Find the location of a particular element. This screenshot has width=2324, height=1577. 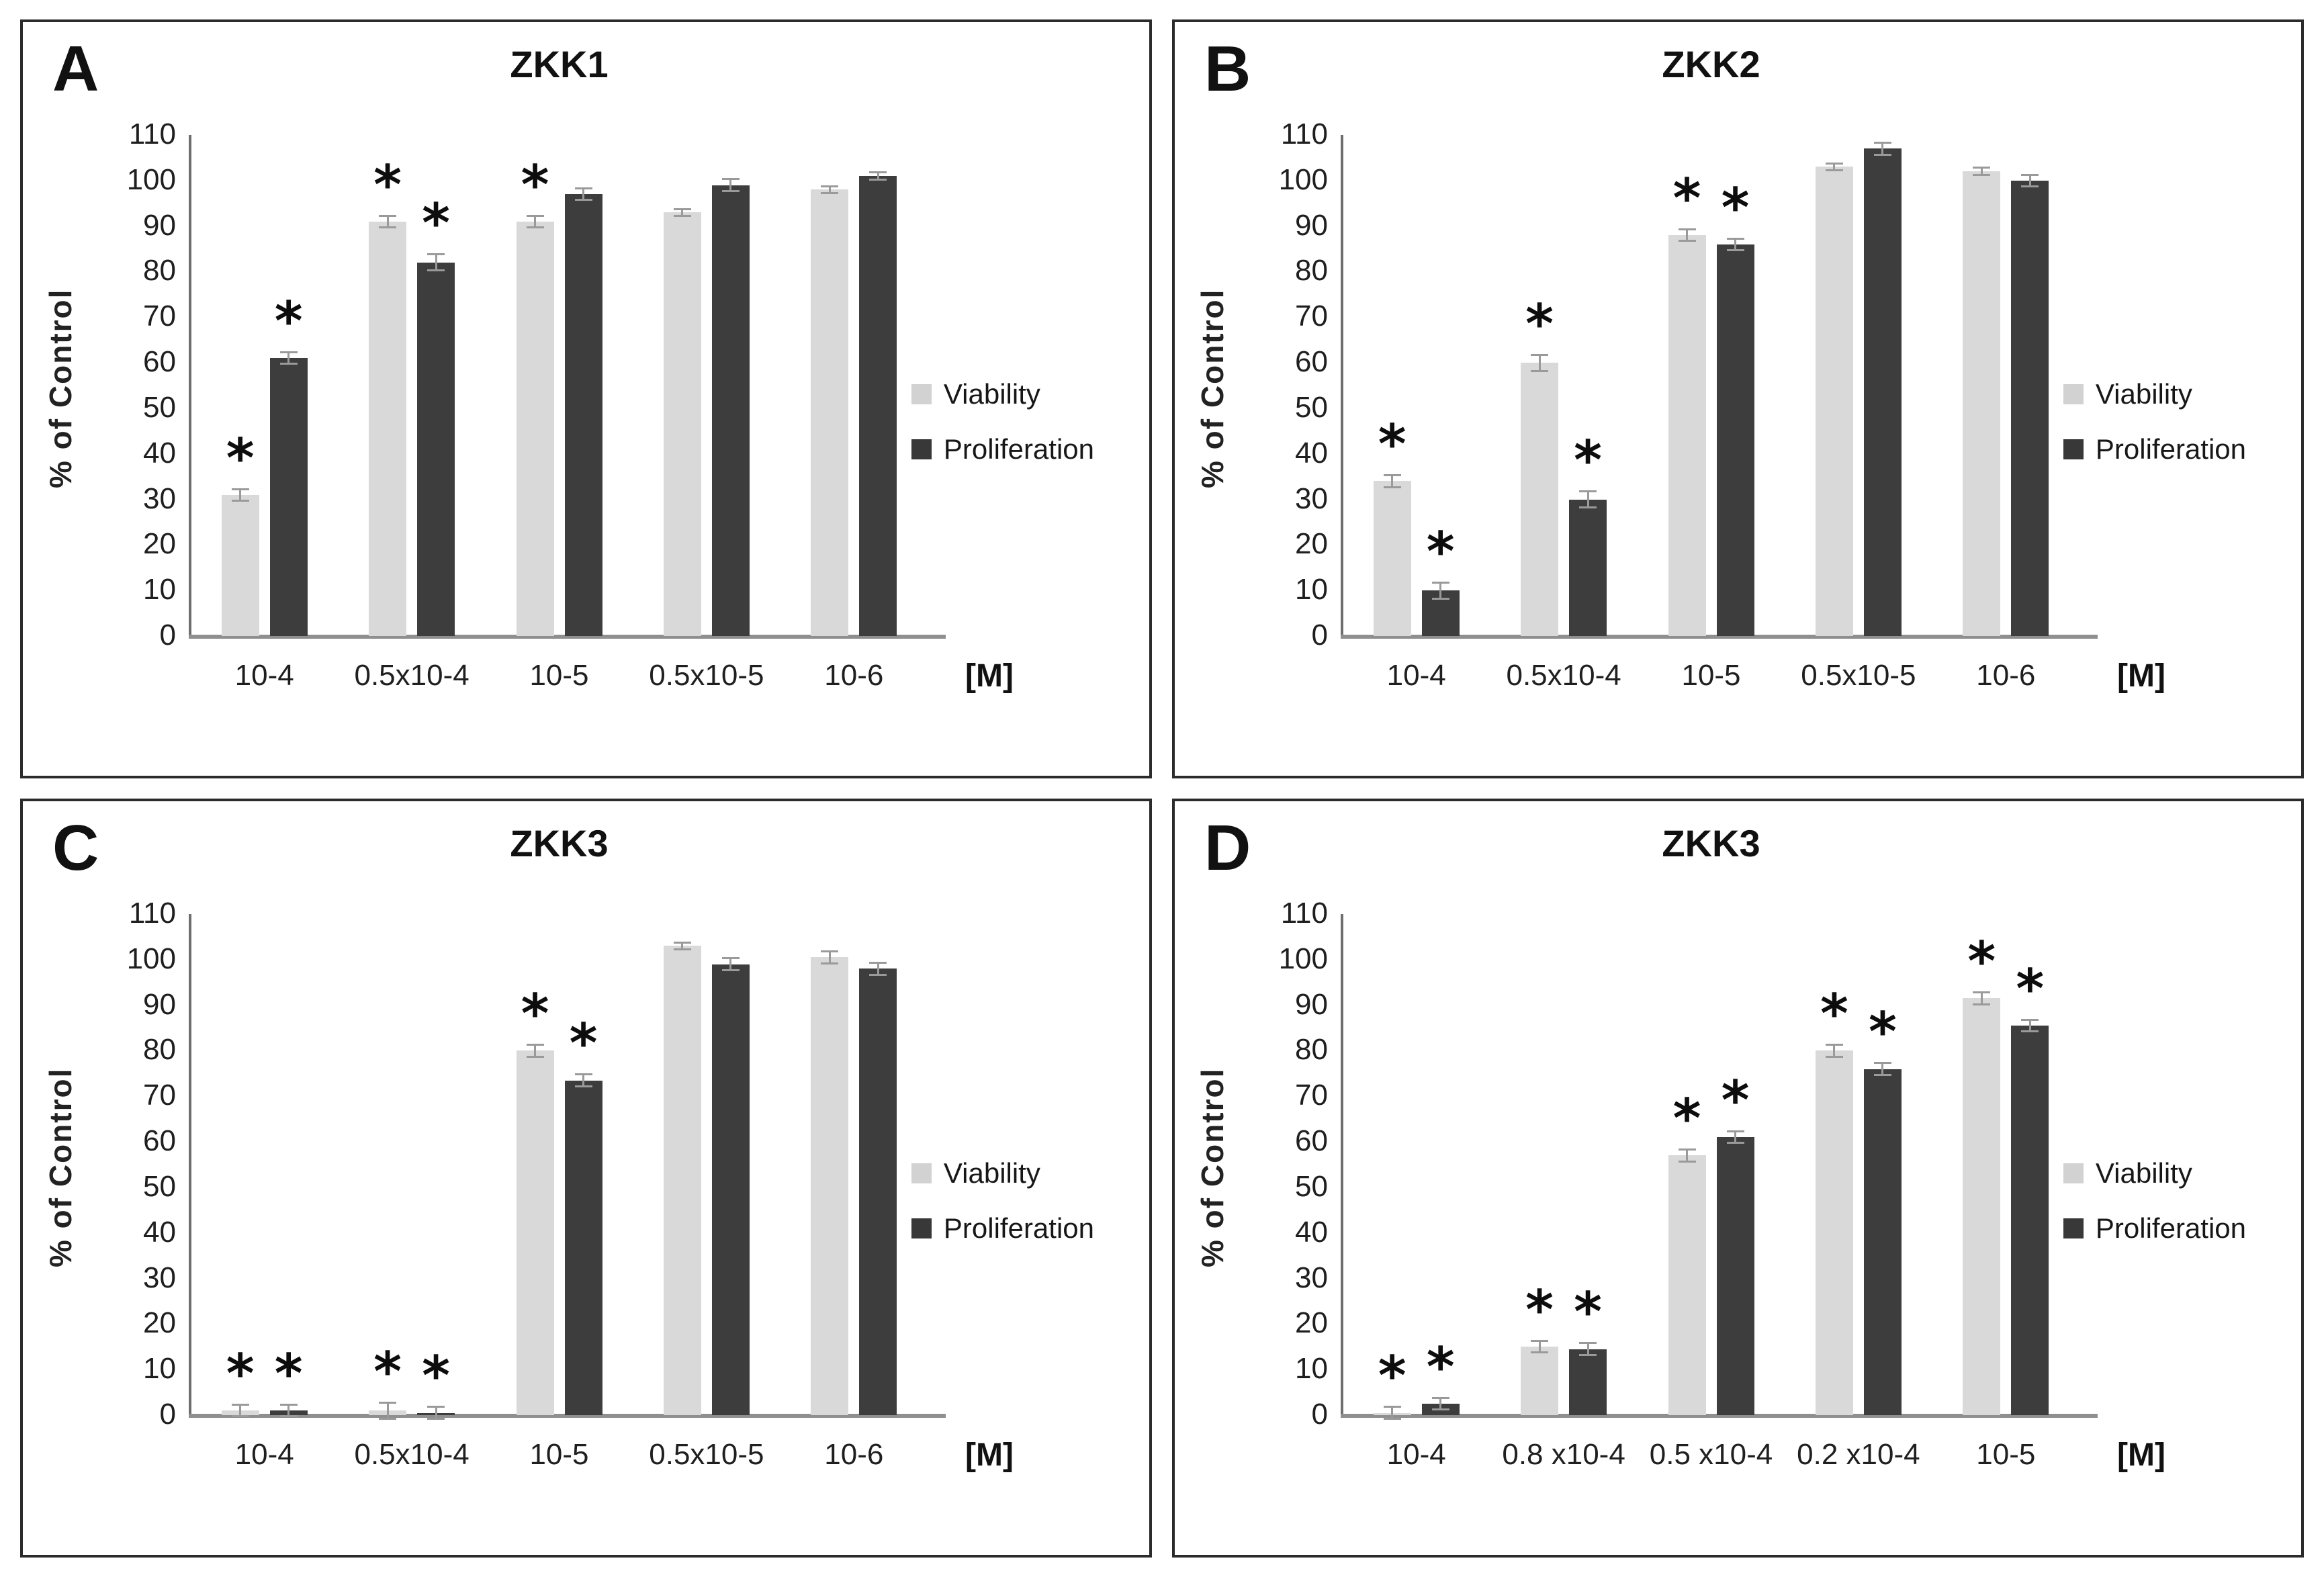

y-tick-label: 0 is located at coordinates (167, 1415).